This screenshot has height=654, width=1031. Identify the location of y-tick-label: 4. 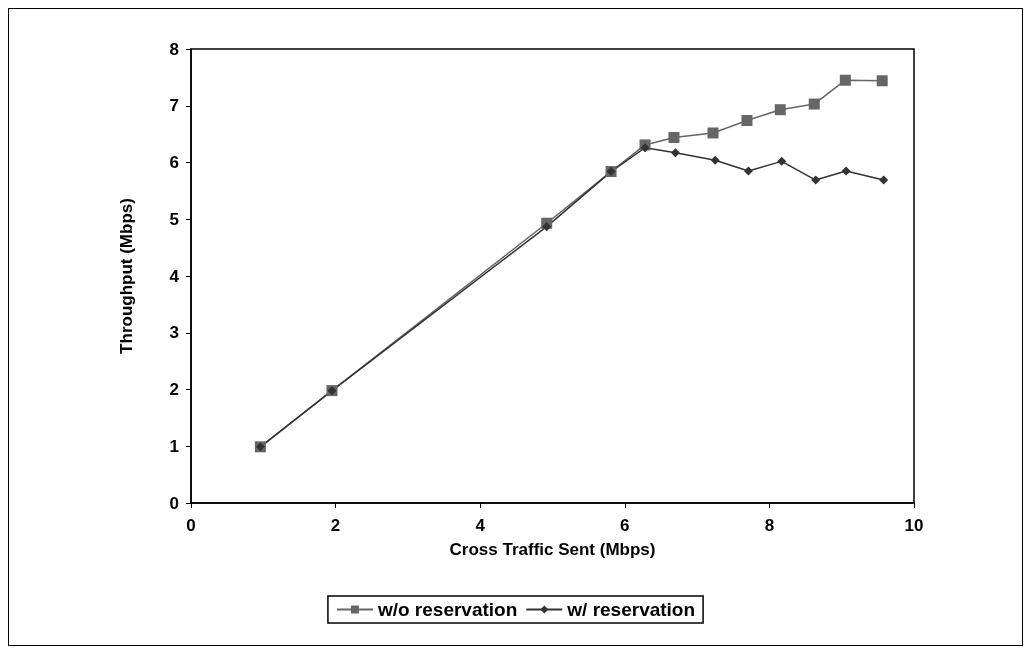
(174, 276).